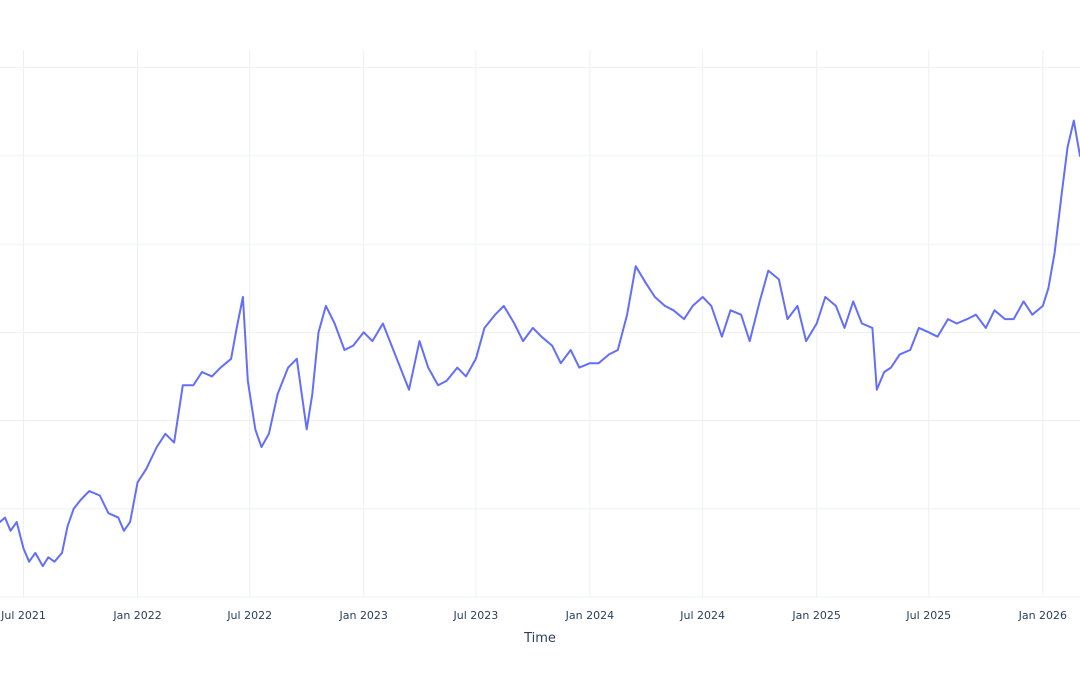 The image size is (1080, 675). I want to click on x-tick-label: Jul 2024, so click(702, 615).